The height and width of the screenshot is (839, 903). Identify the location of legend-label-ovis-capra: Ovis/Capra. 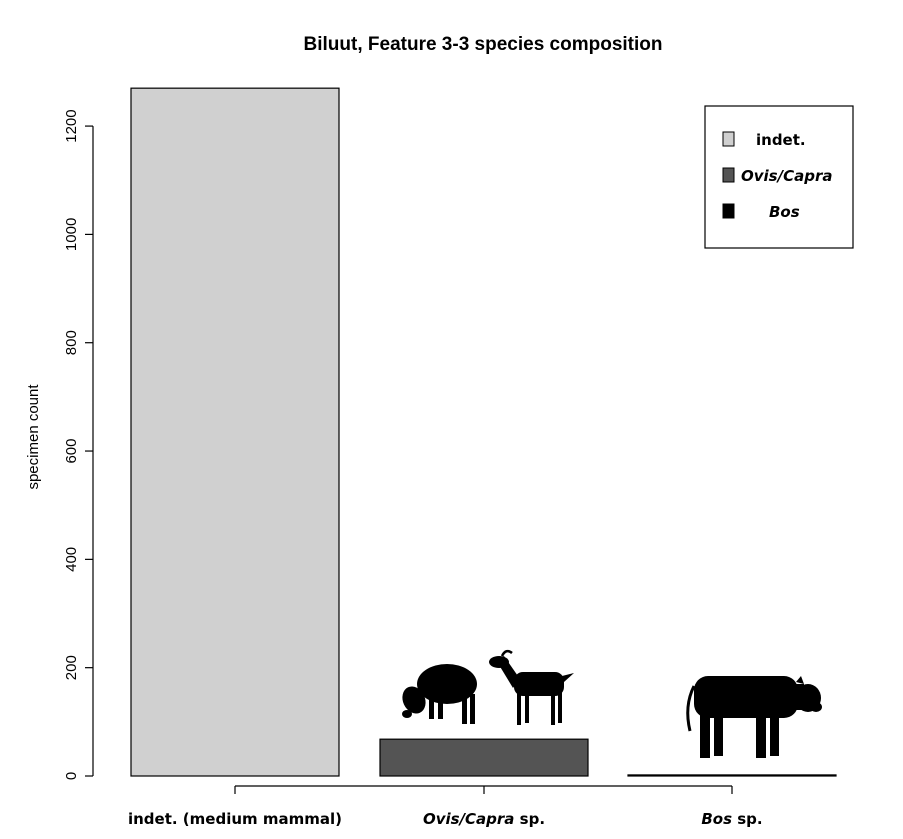
(786, 176).